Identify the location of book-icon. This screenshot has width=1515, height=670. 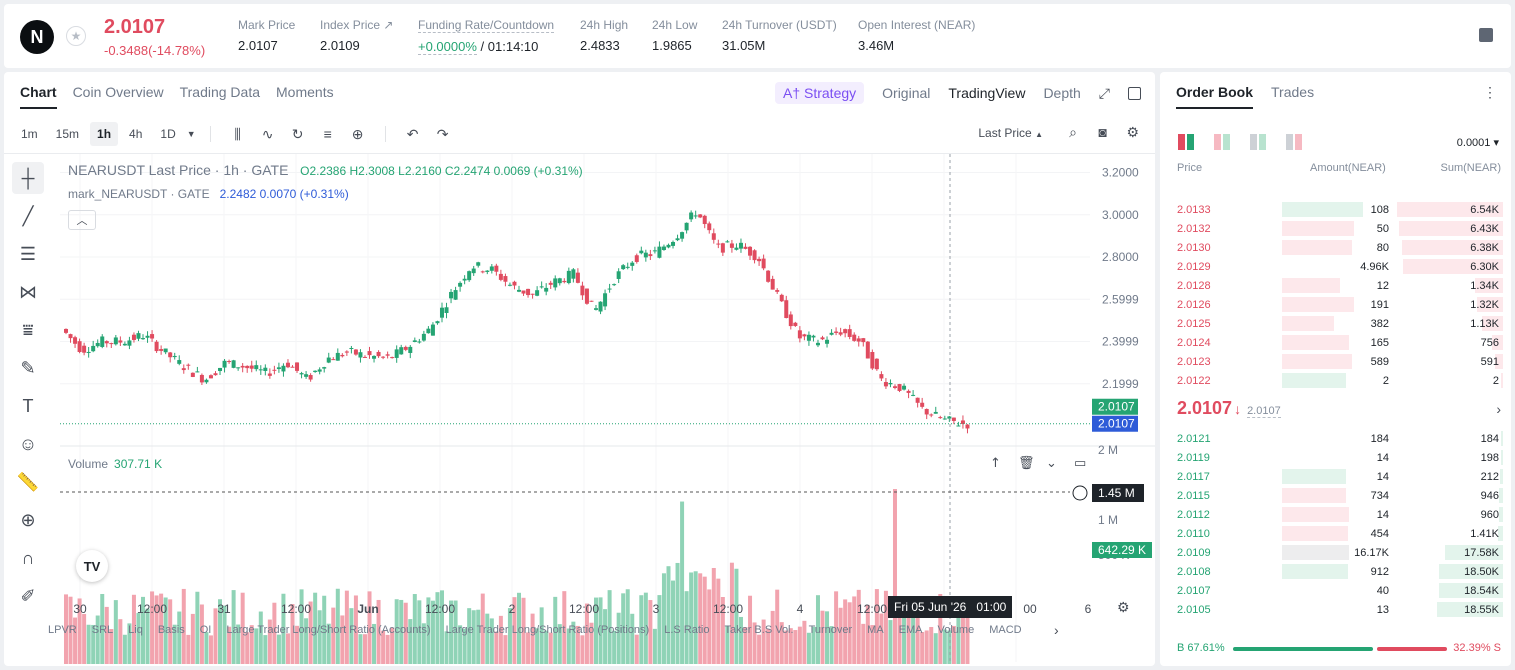
(1486, 35).